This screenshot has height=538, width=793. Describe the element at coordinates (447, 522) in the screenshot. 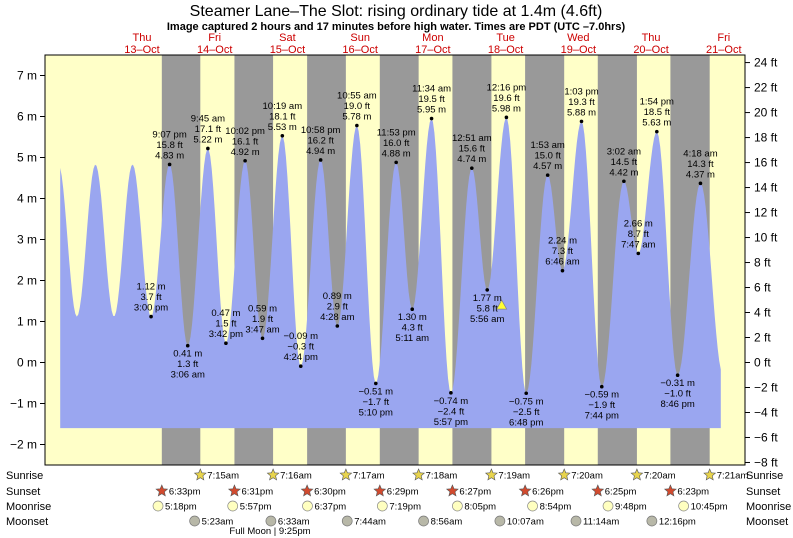

I see `moonset-time: 8:56am` at that location.